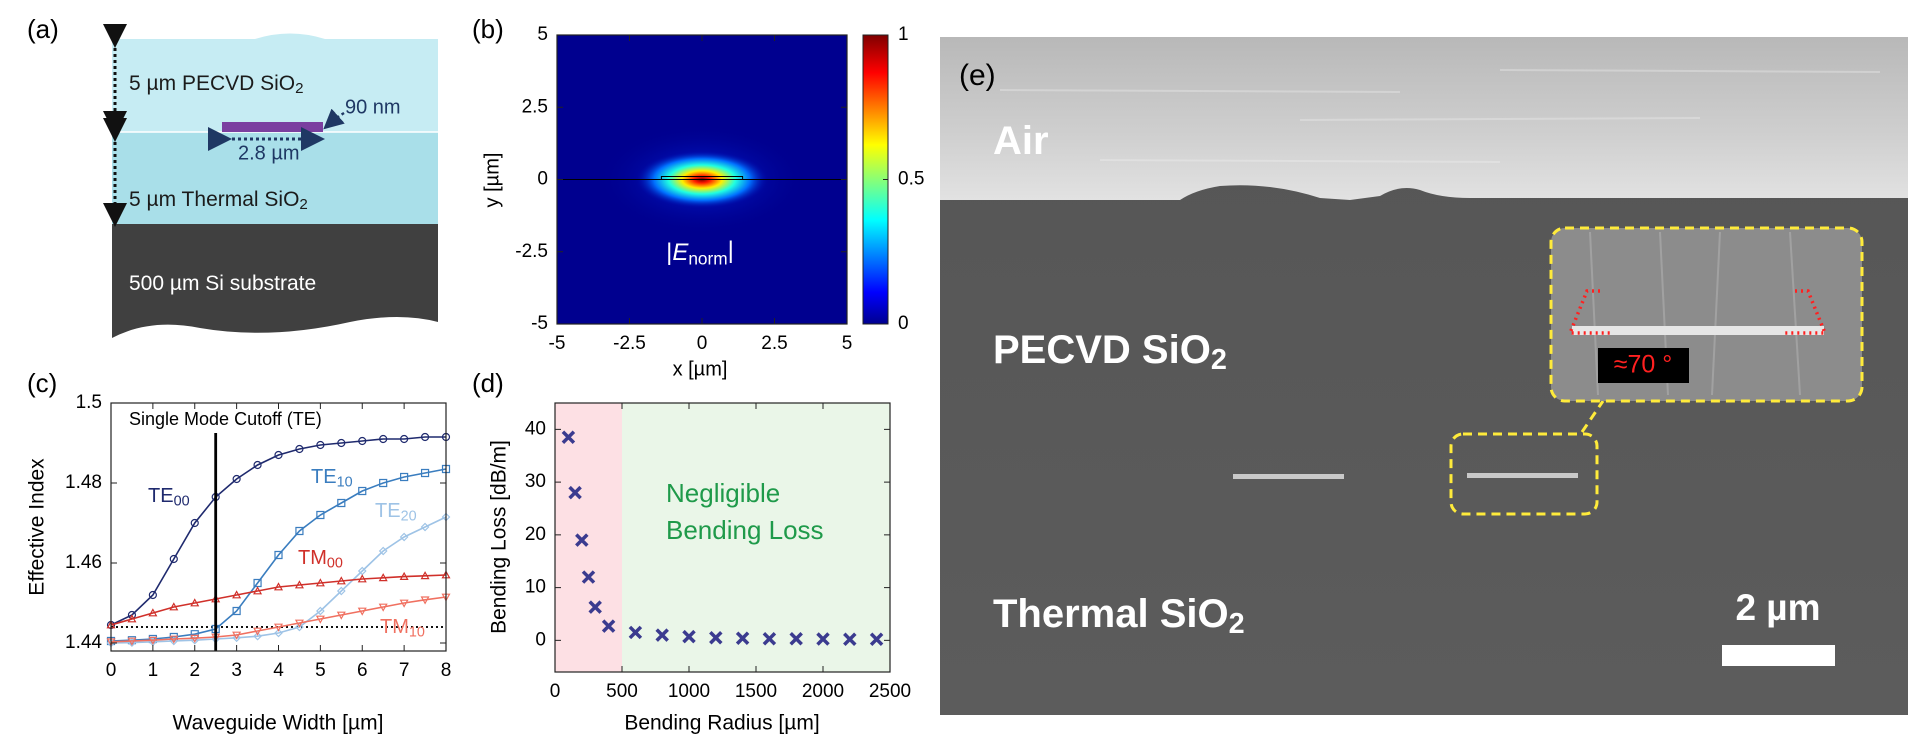 The image size is (1923, 753). What do you see at coordinates (488, 383) in the screenshot?
I see `panel-label: (d)` at bounding box center [488, 383].